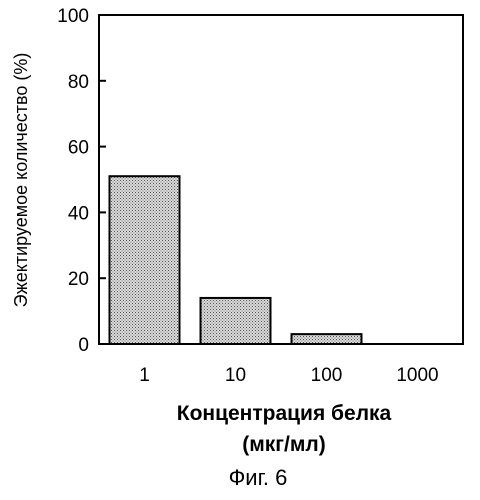 The width and height of the screenshot is (480, 500). I want to click on y-tick-label: 40, so click(78, 213).